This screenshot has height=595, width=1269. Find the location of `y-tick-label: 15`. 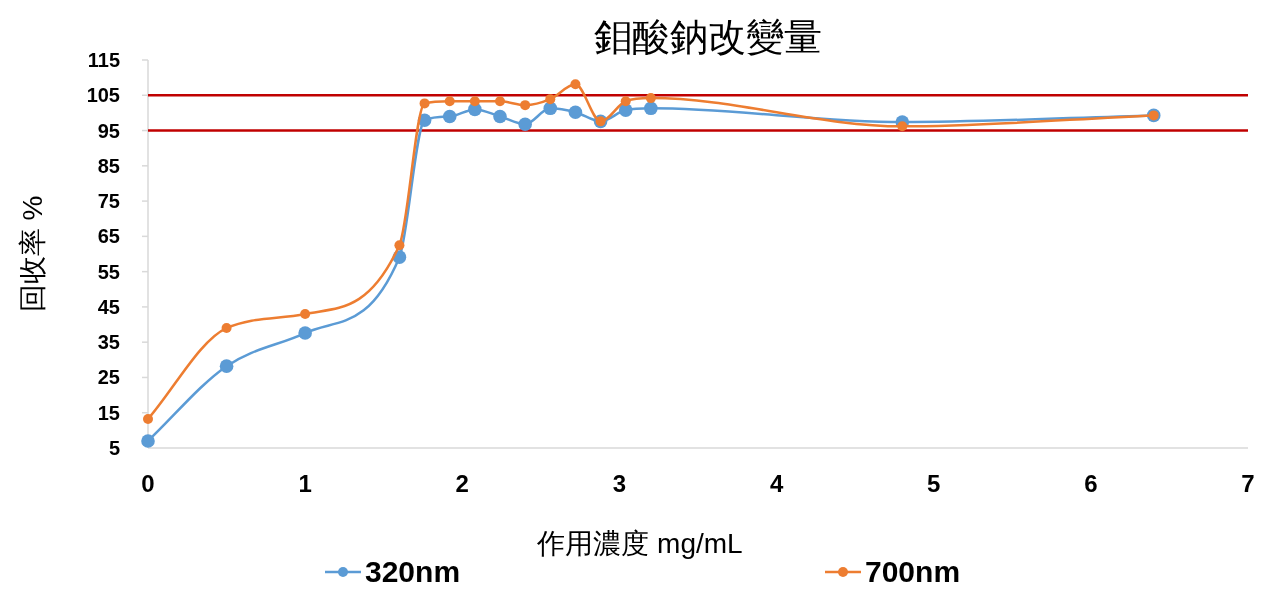

y-tick-label: 15 is located at coordinates (108, 412).